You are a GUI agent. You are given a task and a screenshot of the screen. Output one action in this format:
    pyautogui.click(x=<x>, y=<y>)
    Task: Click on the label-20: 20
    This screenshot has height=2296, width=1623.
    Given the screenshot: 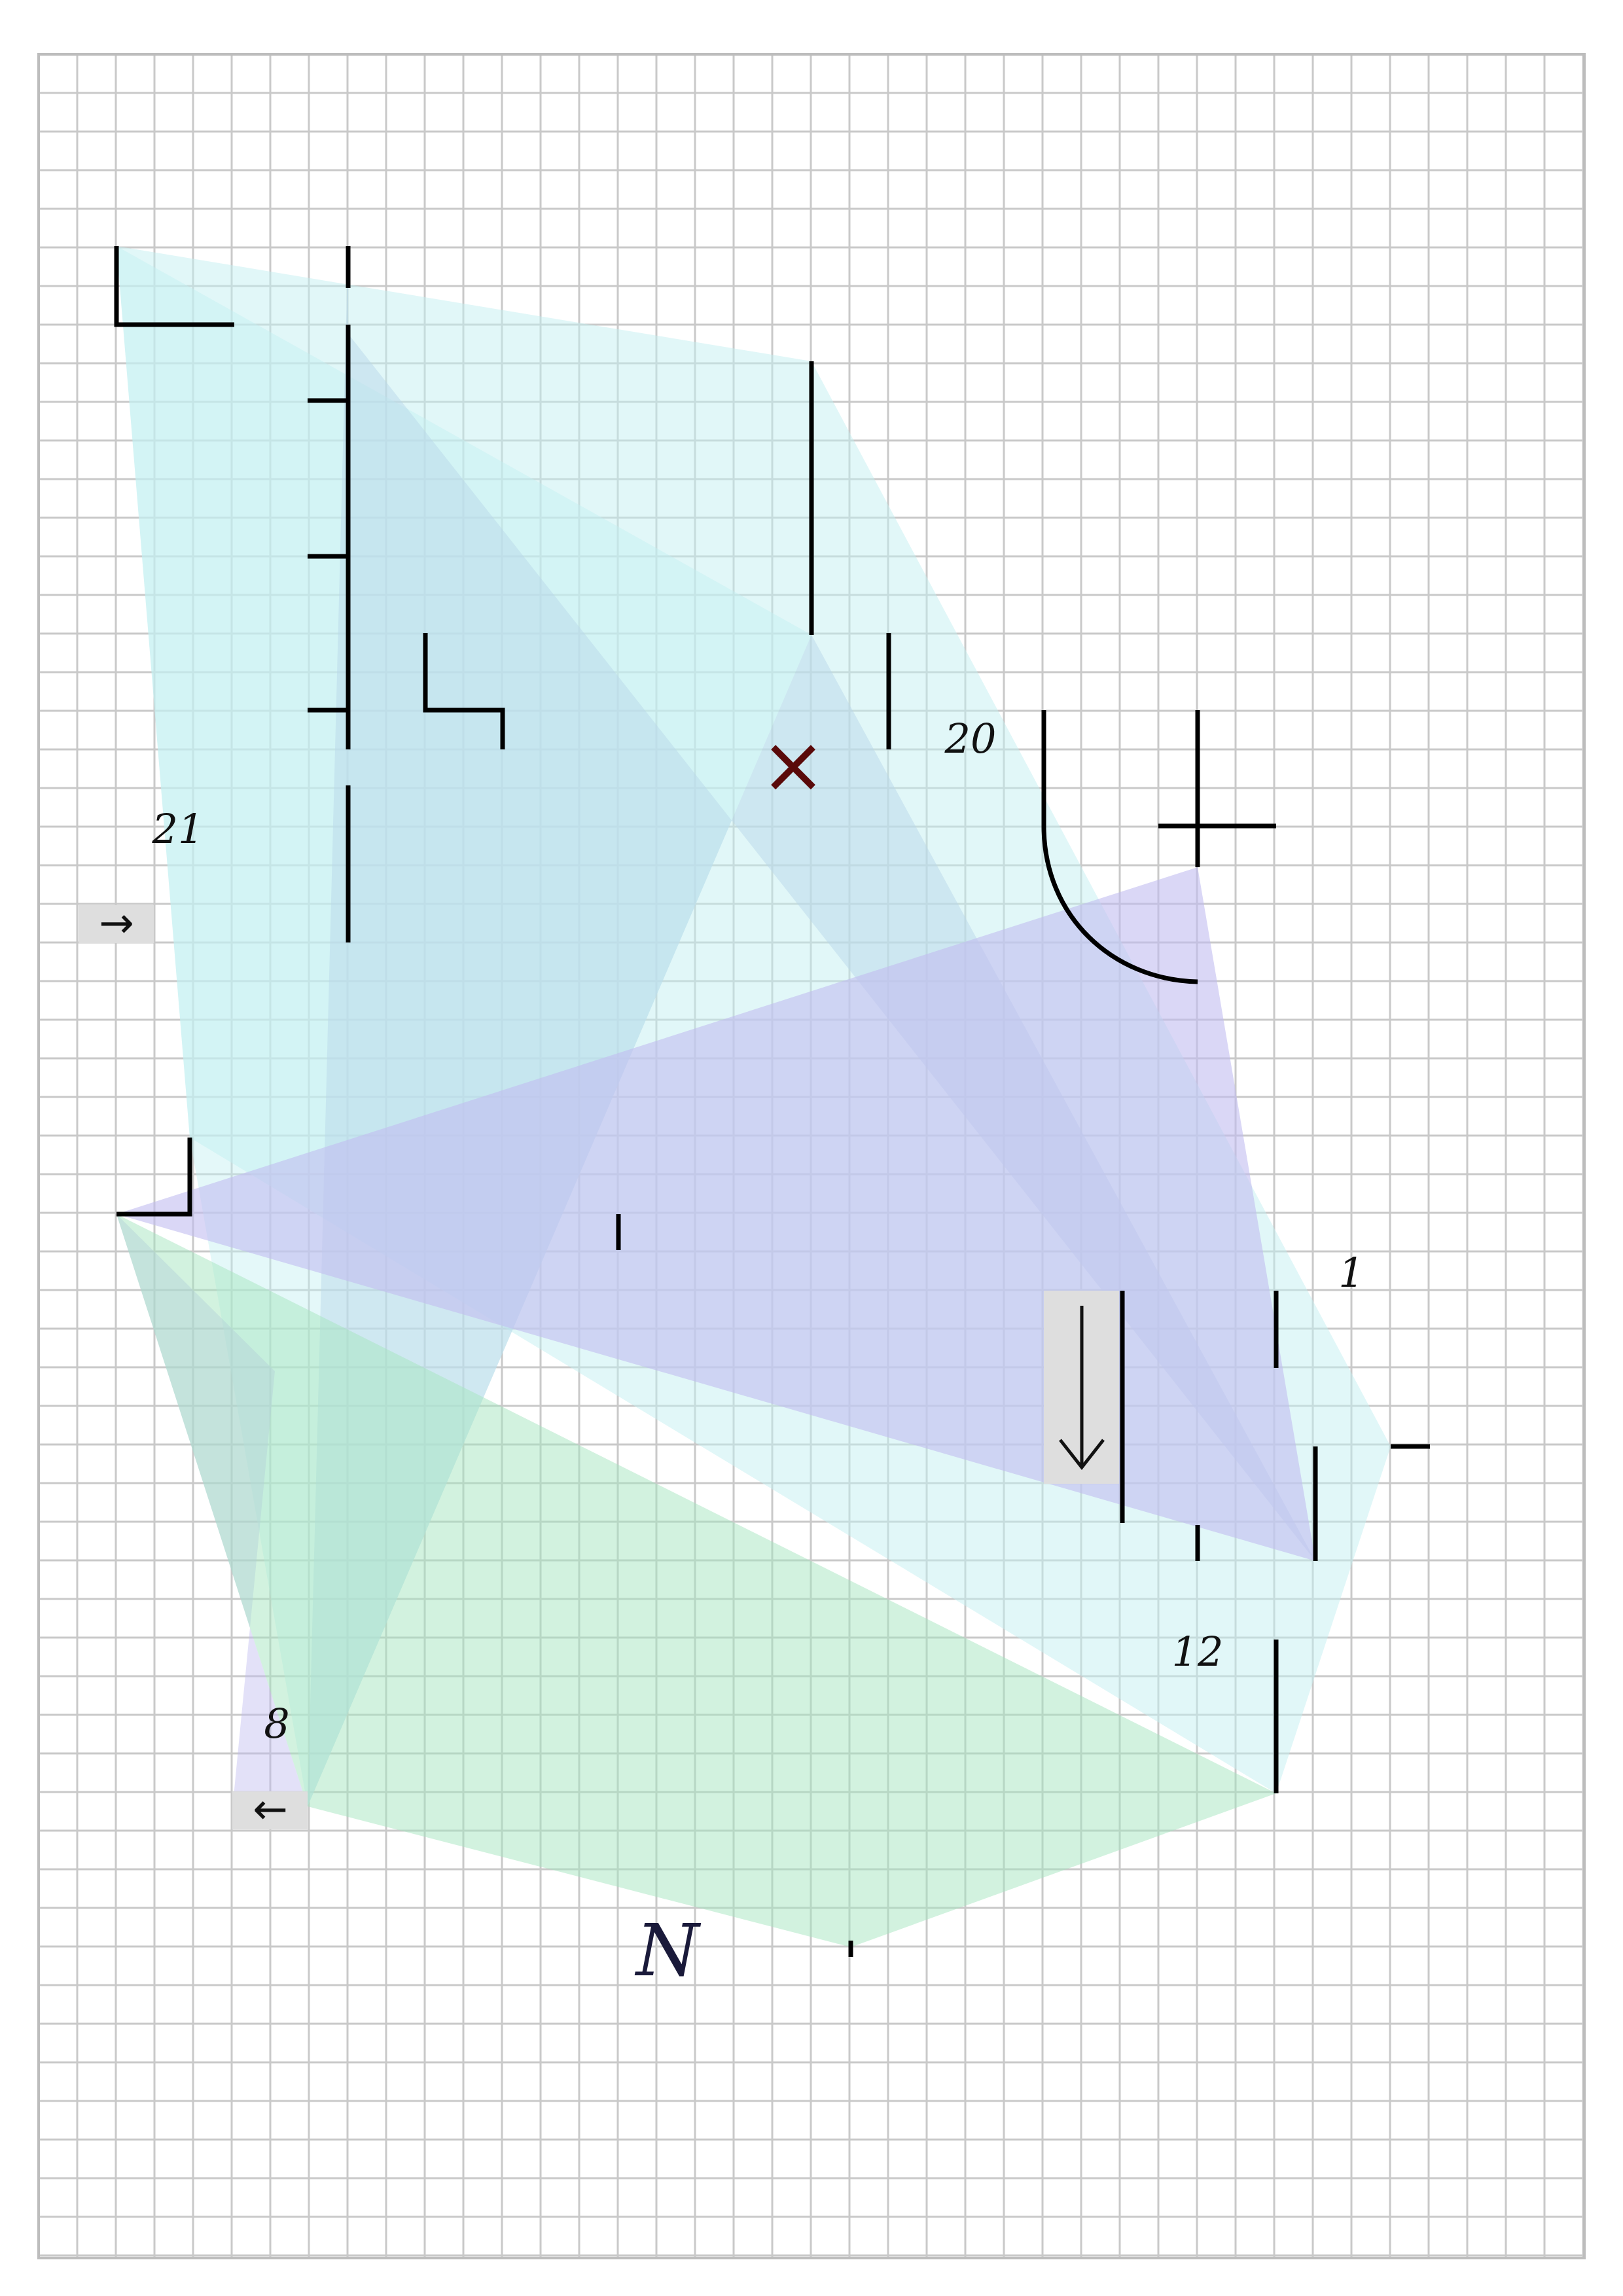 What is the action you would take?
    pyautogui.click(x=971, y=738)
    